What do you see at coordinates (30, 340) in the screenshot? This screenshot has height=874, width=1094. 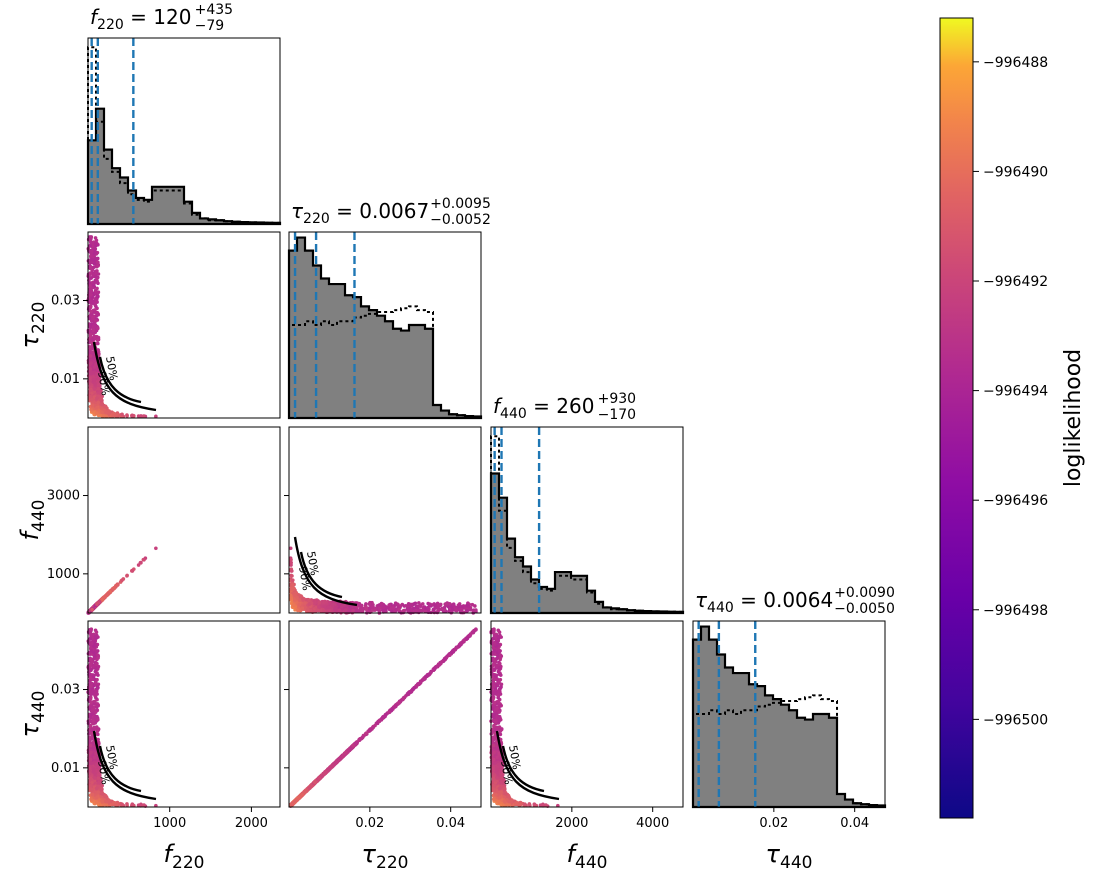 I see `y-label-symbol: τ` at bounding box center [30, 340].